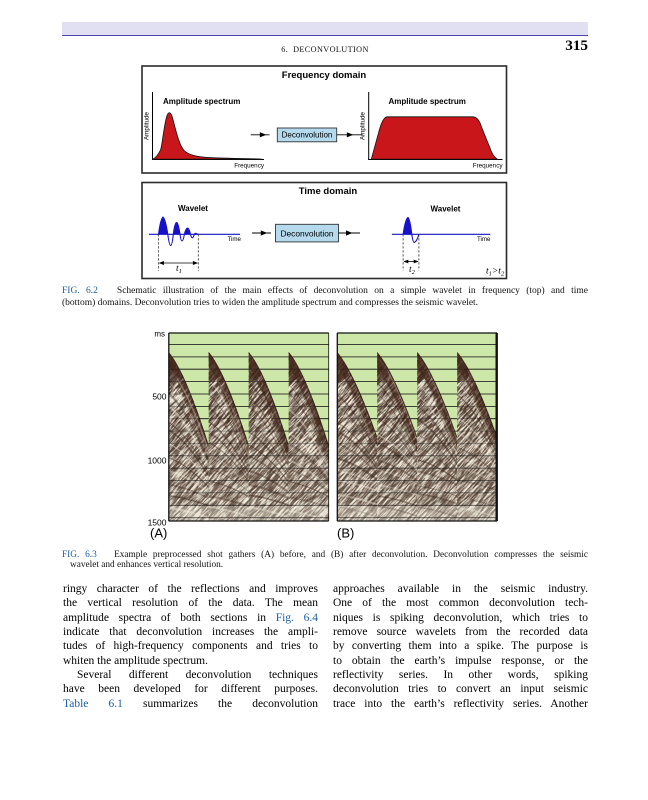  I want to click on svg-text: t1, so click(179, 269).